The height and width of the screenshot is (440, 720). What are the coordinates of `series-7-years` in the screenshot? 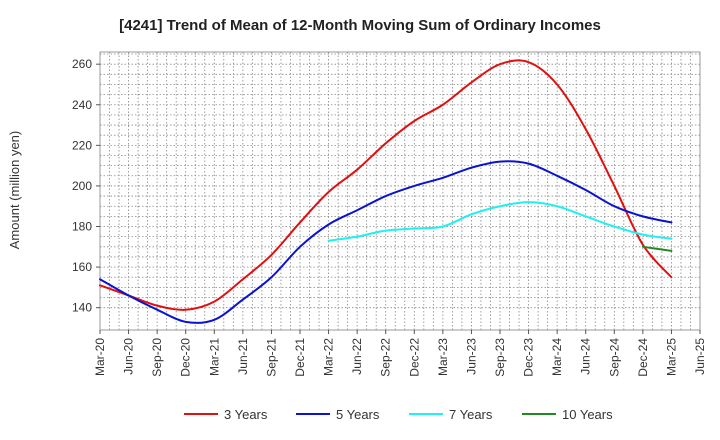 It's located at (500, 221).